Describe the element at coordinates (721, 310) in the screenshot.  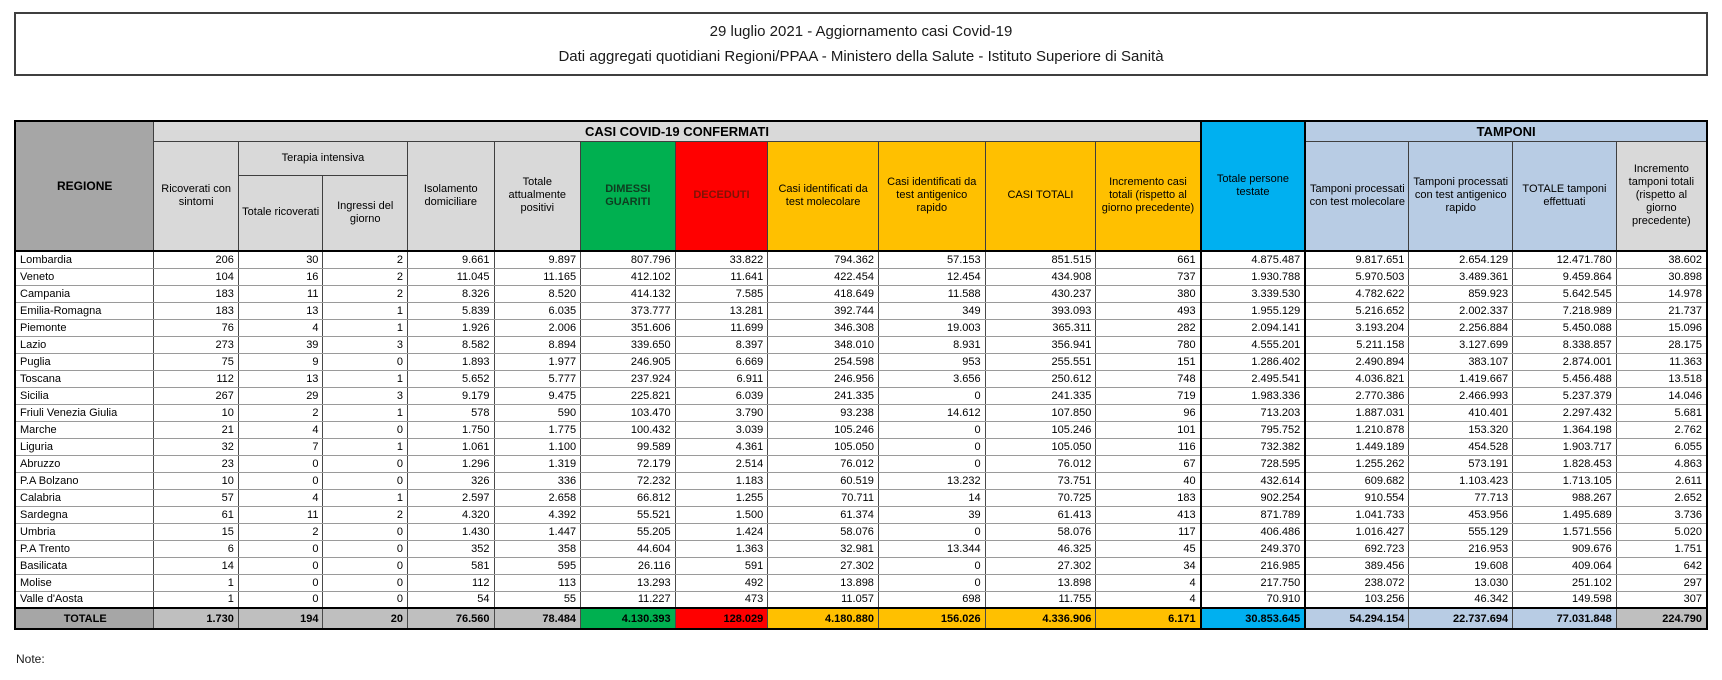
I see `value-cell: 13.281` at that location.